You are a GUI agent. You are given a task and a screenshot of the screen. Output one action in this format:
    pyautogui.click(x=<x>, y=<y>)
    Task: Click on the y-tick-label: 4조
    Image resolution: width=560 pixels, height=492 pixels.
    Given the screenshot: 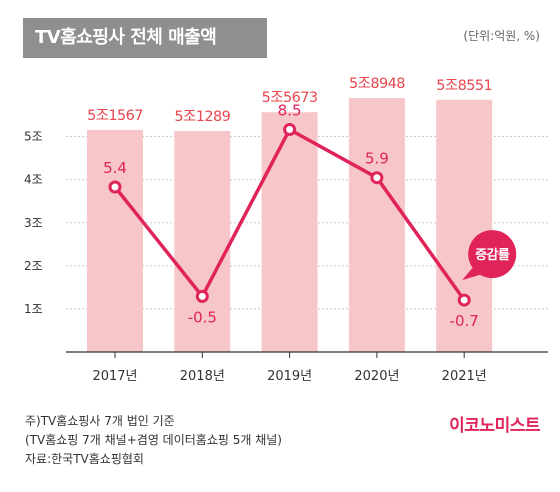 What is the action you would take?
    pyautogui.click(x=33, y=180)
    